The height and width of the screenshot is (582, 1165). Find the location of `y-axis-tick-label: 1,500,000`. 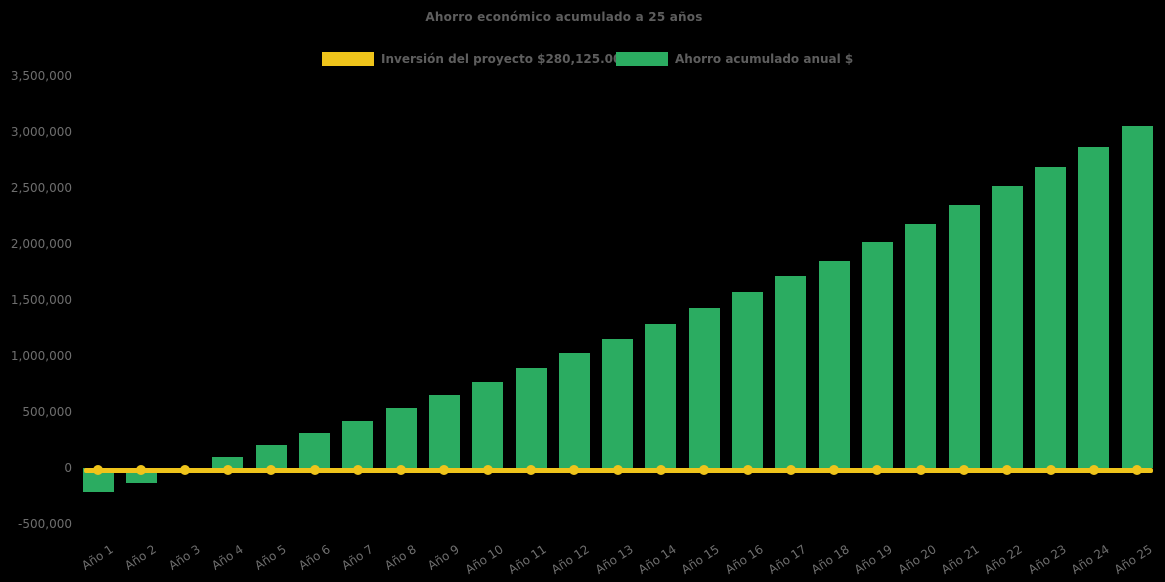

y-axis-tick-label: 1,500,000 is located at coordinates (41, 300).